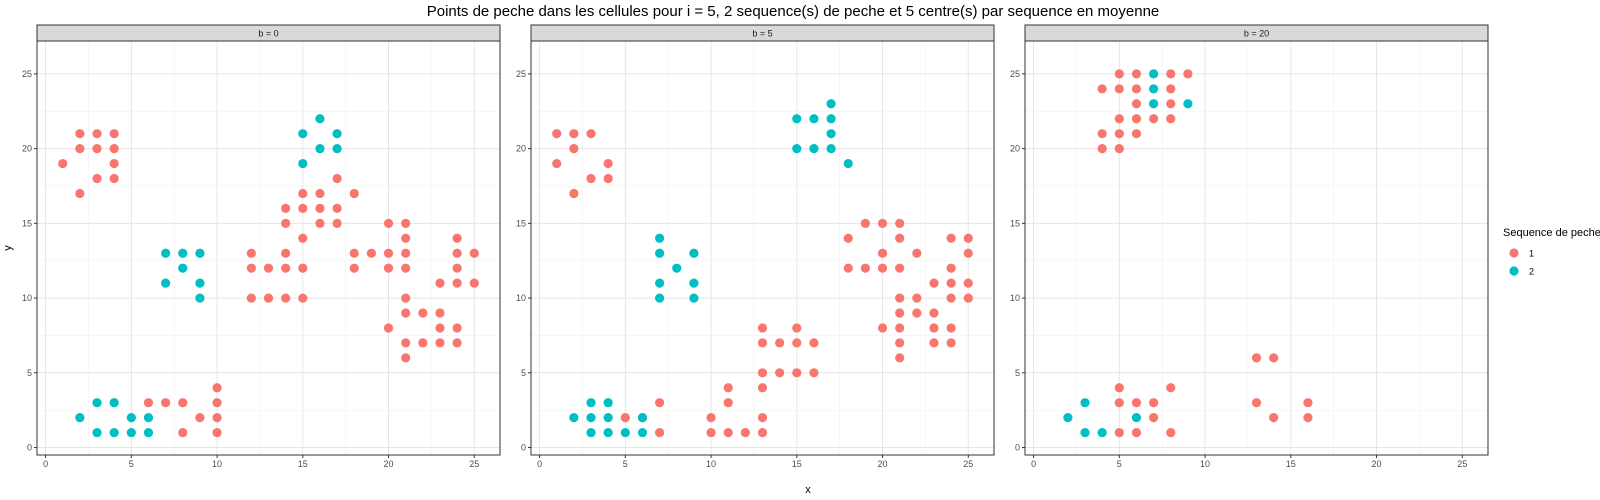 The height and width of the screenshot is (500, 1600). I want to click on legend-label-2: 2, so click(1531, 272).